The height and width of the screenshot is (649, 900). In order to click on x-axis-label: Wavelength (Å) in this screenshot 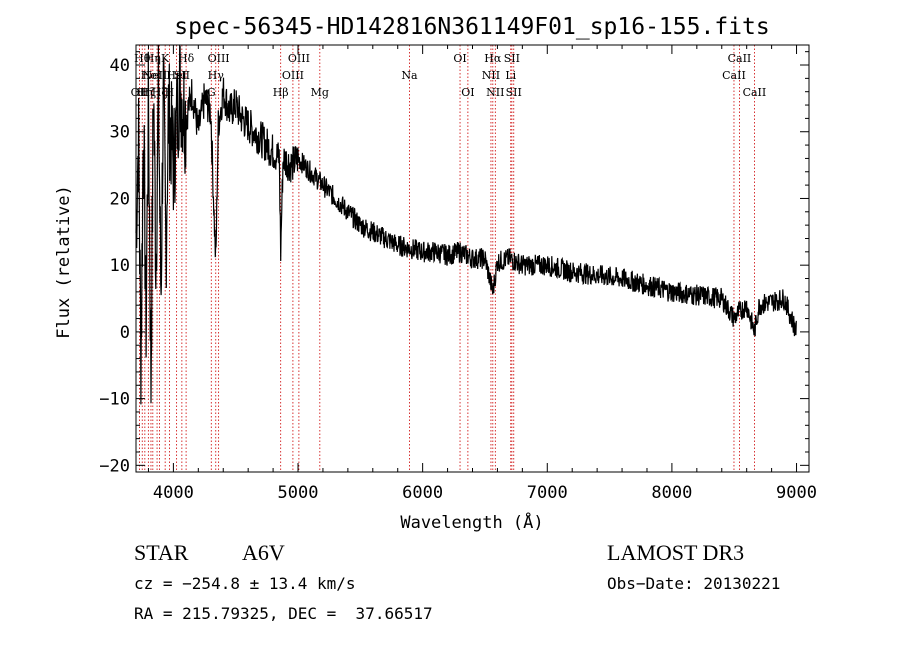, I will do `click(471, 522)`.